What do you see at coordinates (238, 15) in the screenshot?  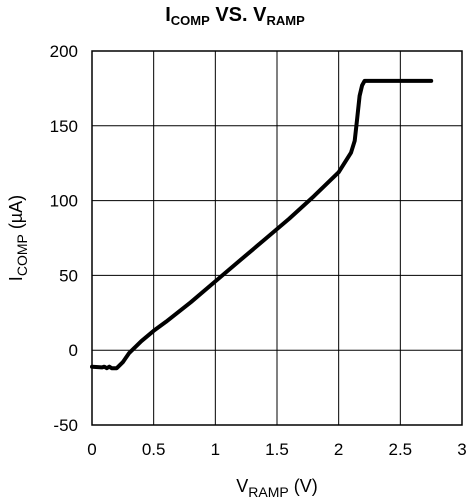 I see `title-part-vs: VS. V` at bounding box center [238, 15].